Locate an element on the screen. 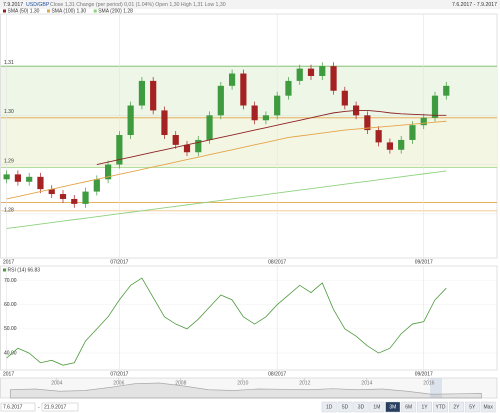  range-button: 6M is located at coordinates (409, 407).